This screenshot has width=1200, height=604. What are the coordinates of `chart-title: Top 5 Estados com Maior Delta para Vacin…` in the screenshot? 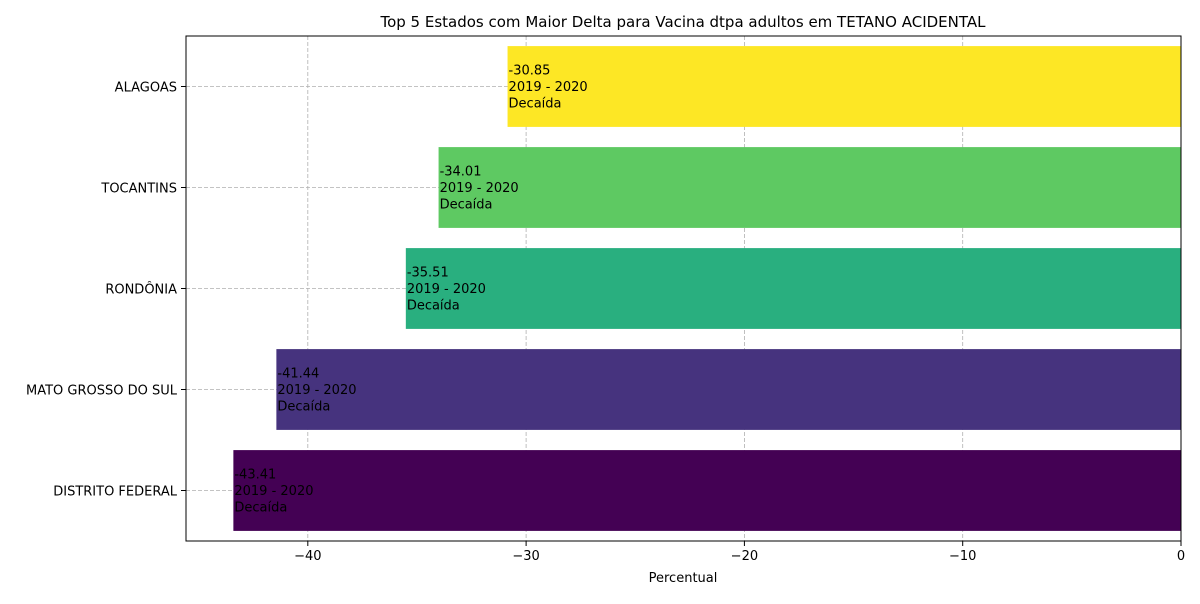 It's located at (682, 22).